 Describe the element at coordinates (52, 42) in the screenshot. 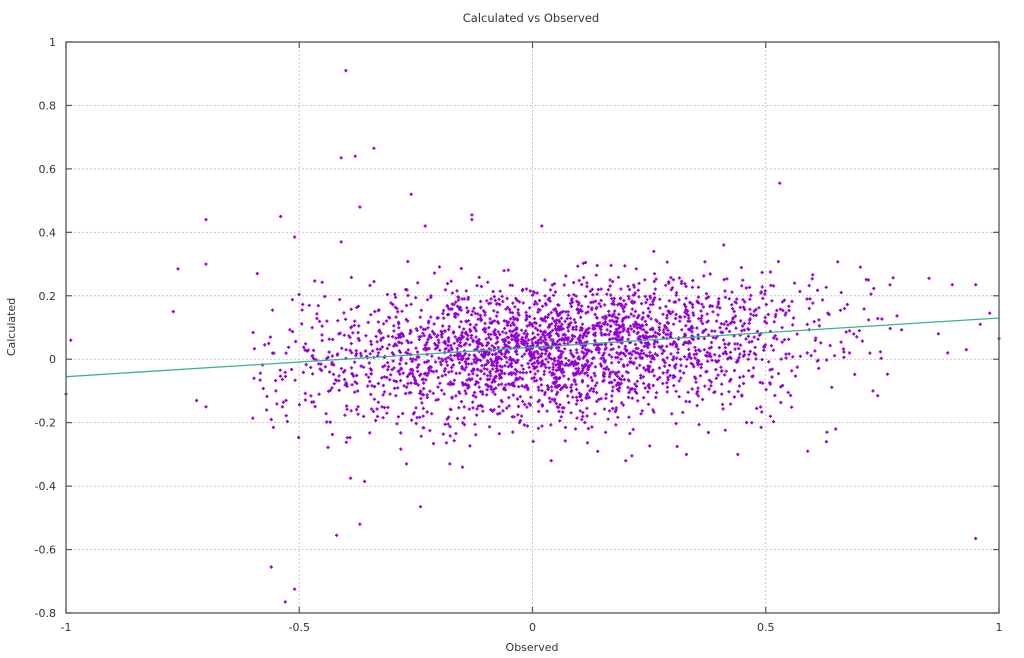

I see `y-tick-label: 1` at that location.